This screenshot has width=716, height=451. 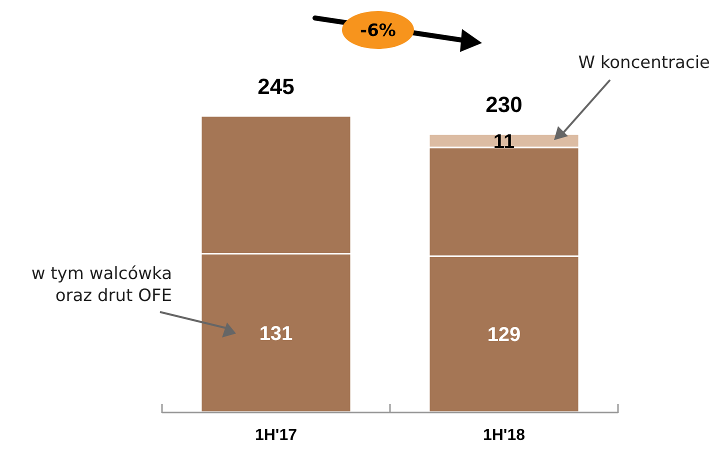 I want to click on annotation: w tym walcówka oraz drut OFE, so click(x=101, y=285).